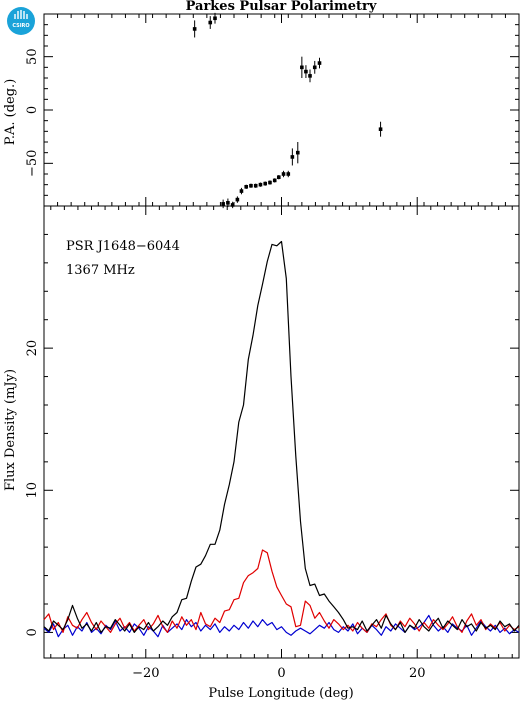 The image size is (522, 710). What do you see at coordinates (32, 348) in the screenshot?
I see `profile-ytick-label: 20` at bounding box center [32, 348].